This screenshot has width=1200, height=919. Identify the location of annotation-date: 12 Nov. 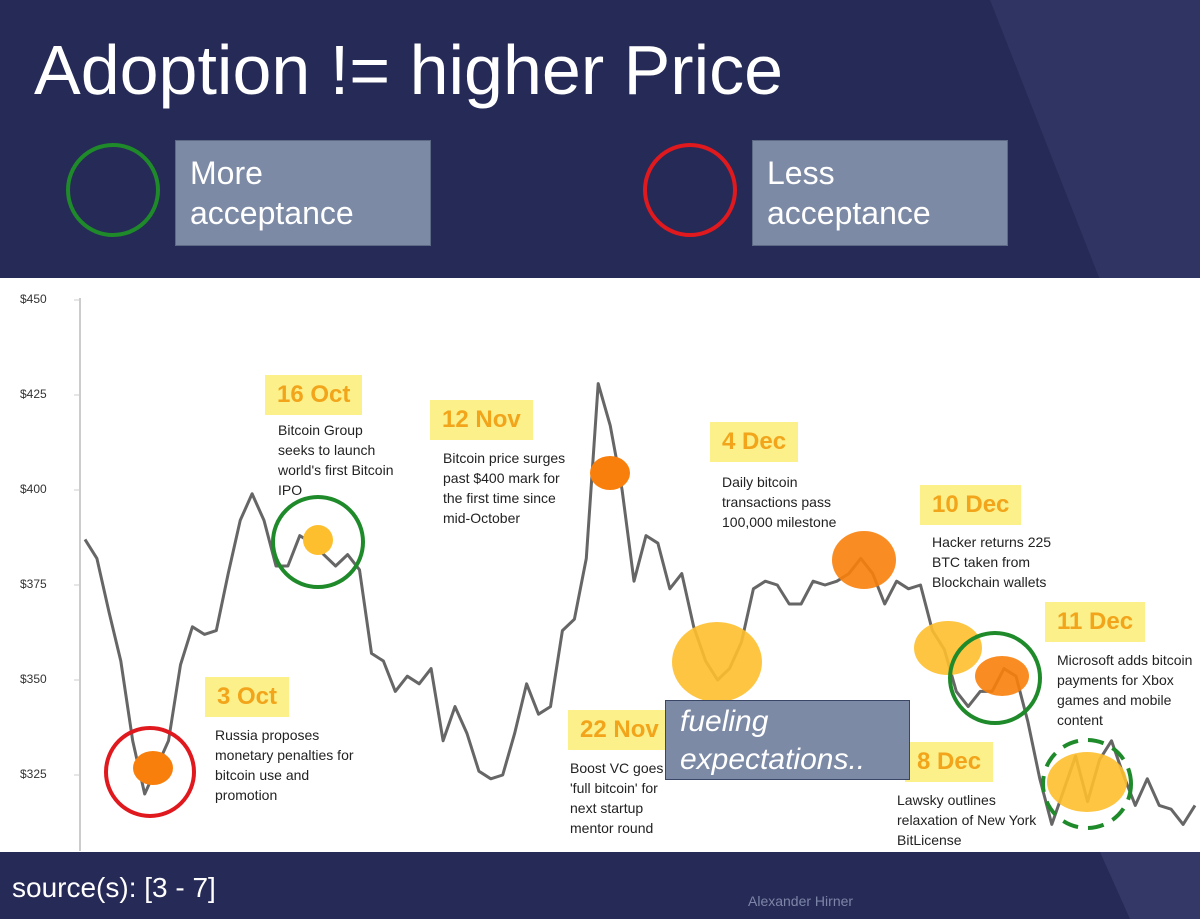
(481, 420).